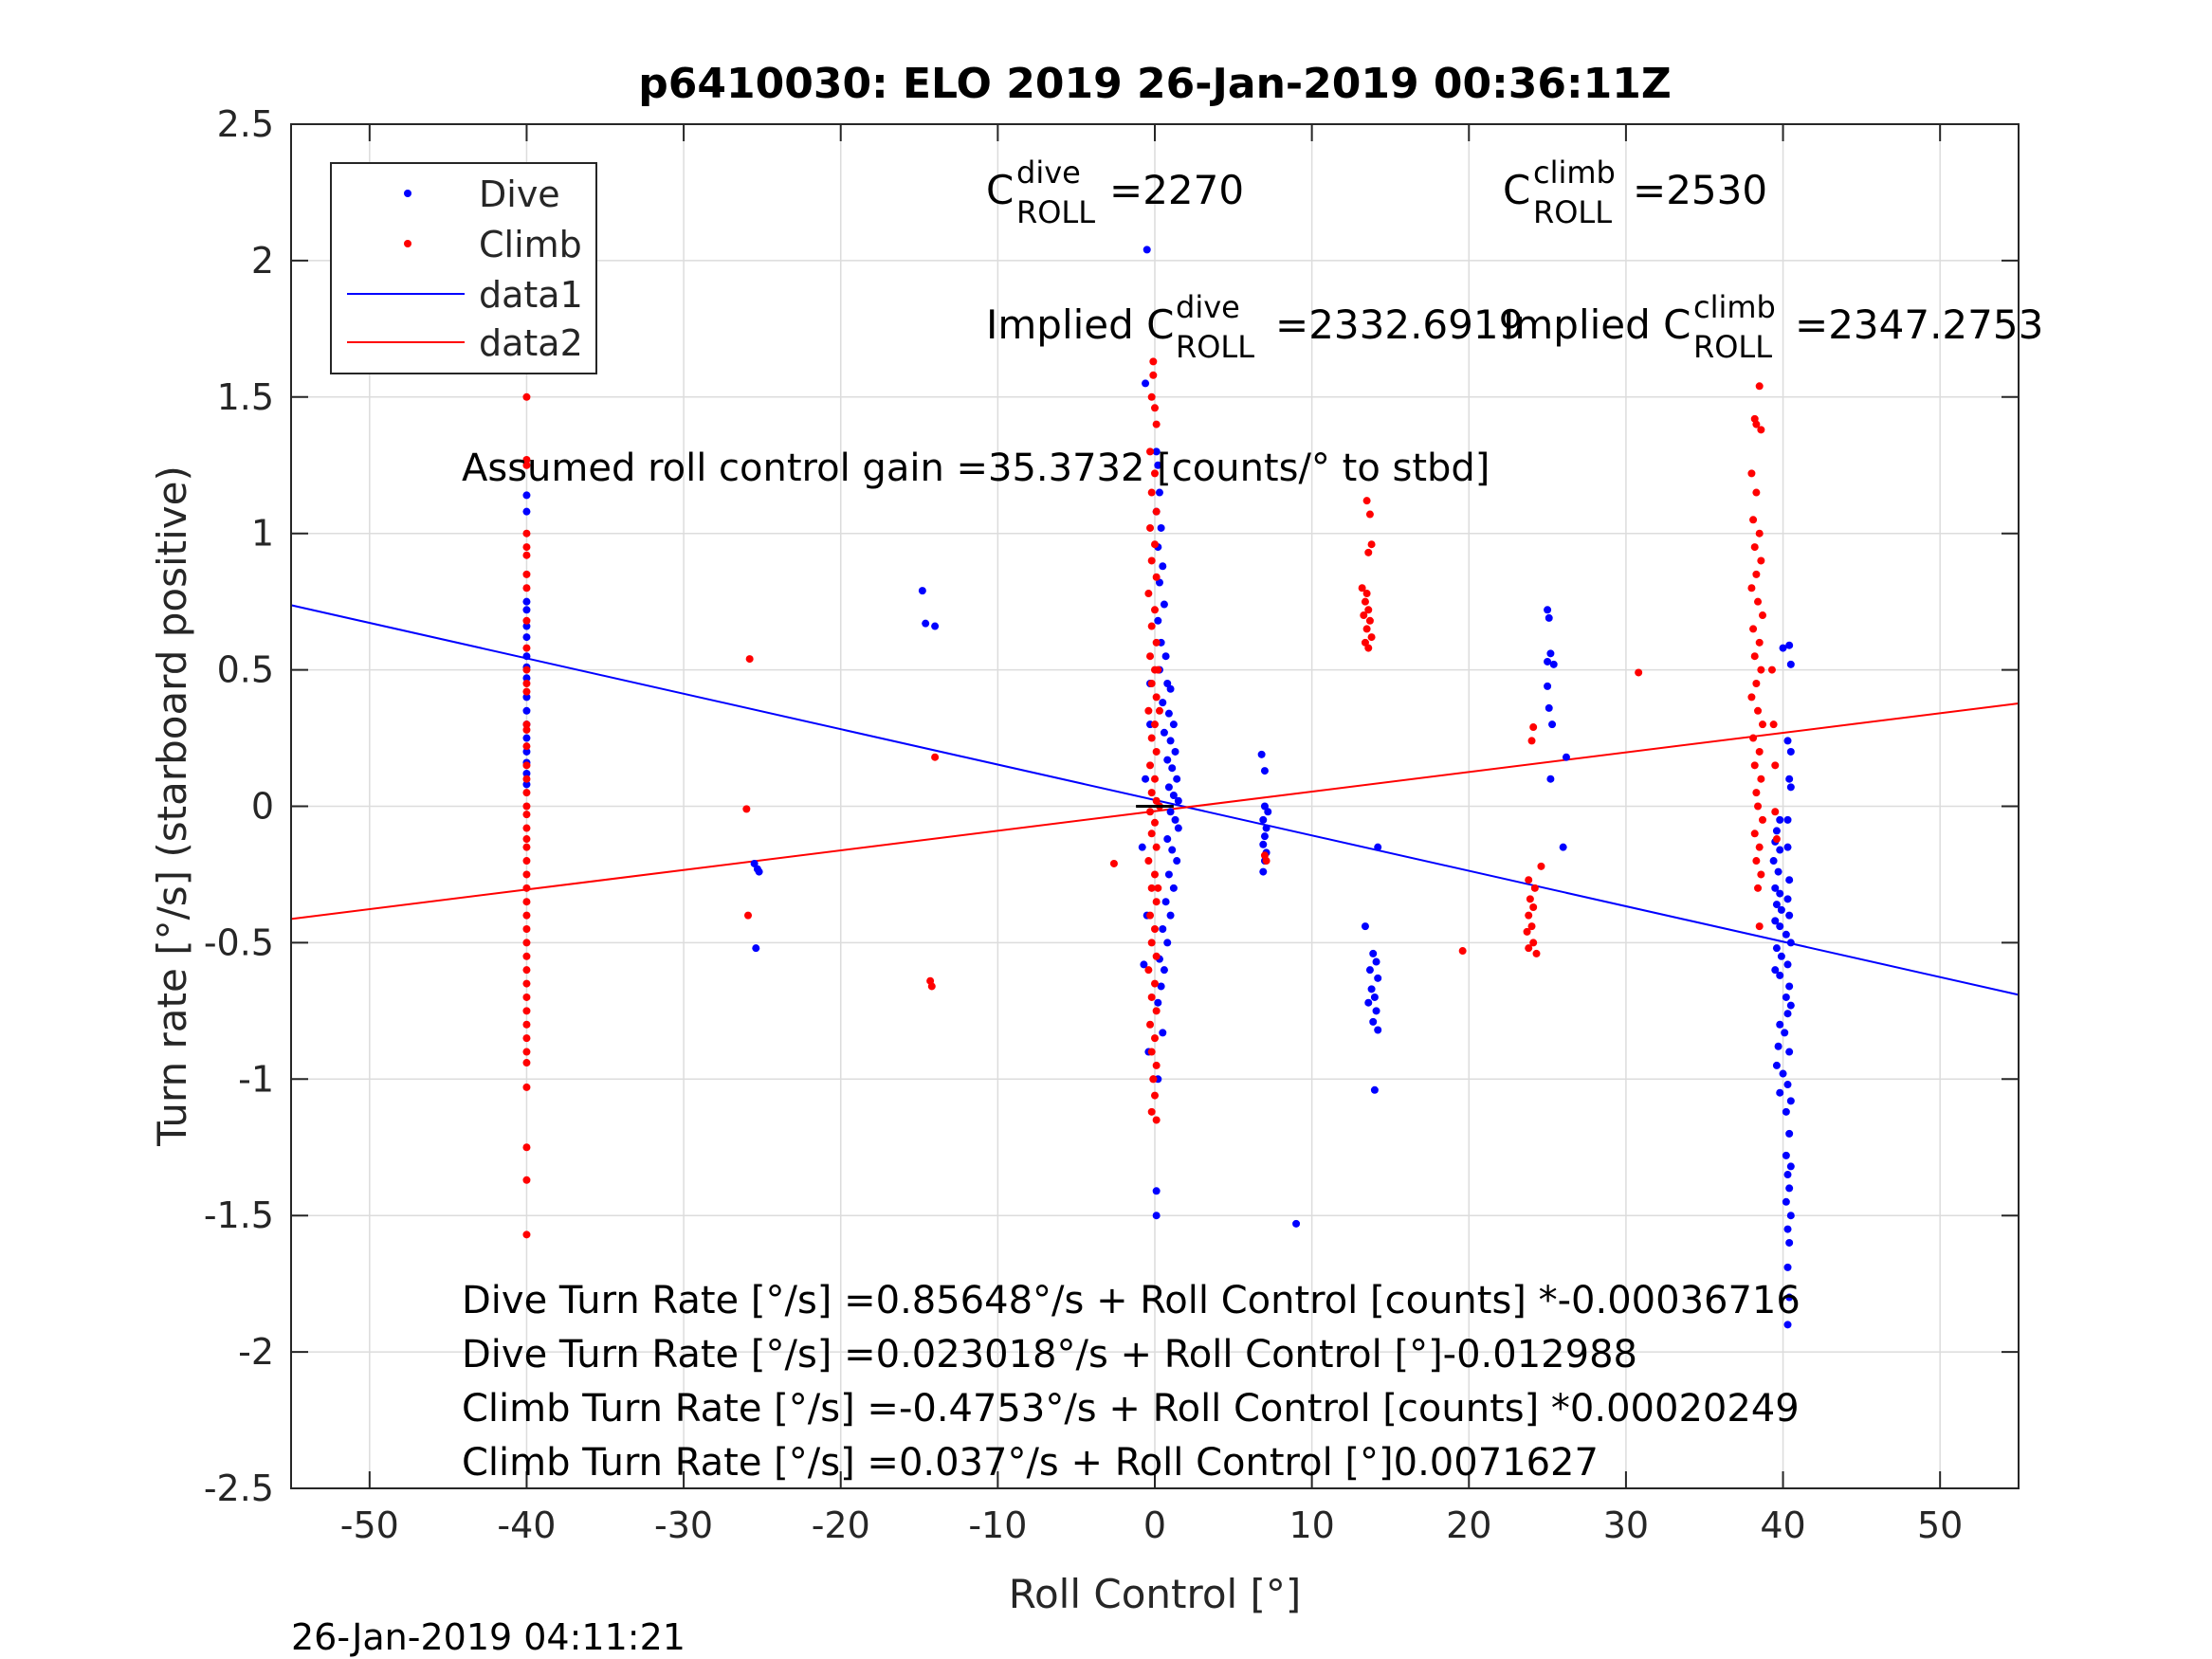 The width and height of the screenshot is (2212, 1659). Describe the element at coordinates (1572, 212) in the screenshot. I see `c-climb-sub: ROLL` at that location.